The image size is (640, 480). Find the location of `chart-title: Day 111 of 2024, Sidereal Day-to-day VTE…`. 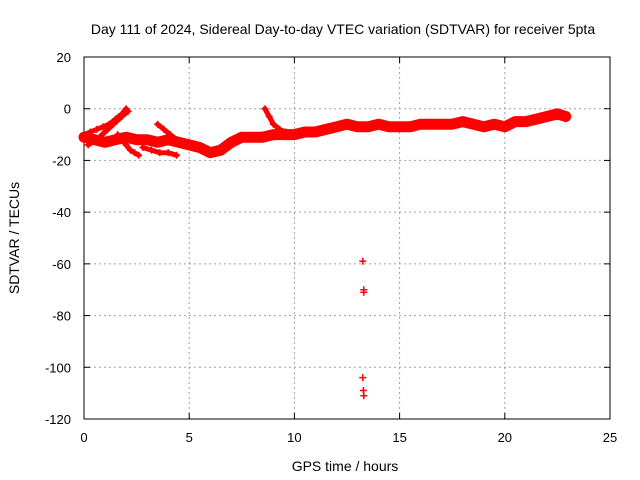

chart-title: Day 111 of 2024, Sidereal Day-to-day VTE… is located at coordinates (343, 29).